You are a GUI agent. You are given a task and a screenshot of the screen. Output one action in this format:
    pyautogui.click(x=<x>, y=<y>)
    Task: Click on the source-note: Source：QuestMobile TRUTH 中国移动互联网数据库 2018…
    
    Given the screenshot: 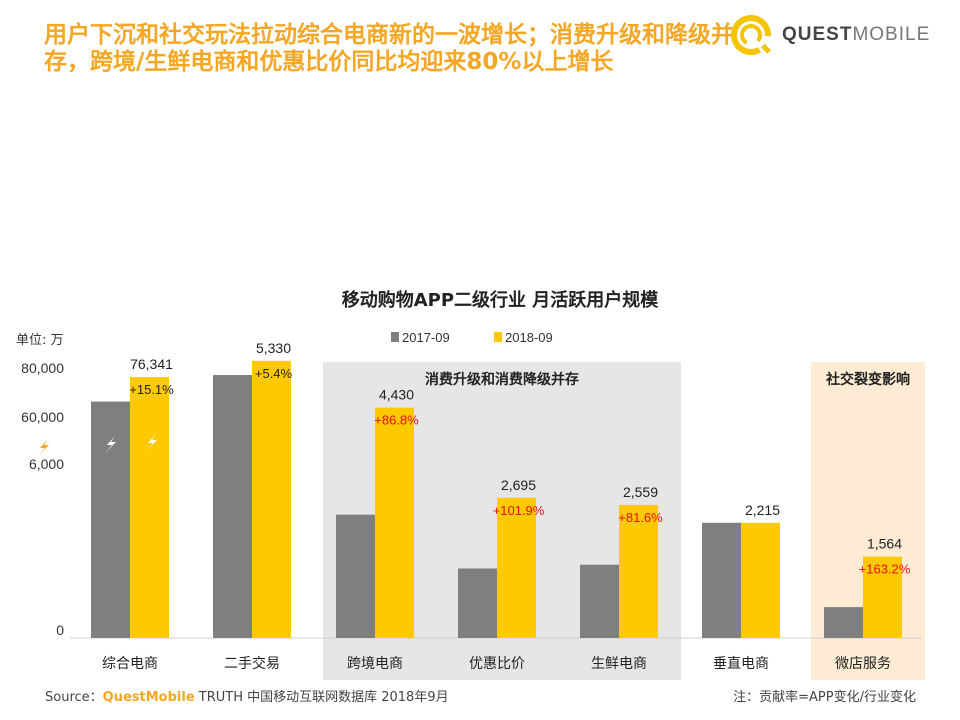 What is the action you would take?
    pyautogui.click(x=247, y=697)
    